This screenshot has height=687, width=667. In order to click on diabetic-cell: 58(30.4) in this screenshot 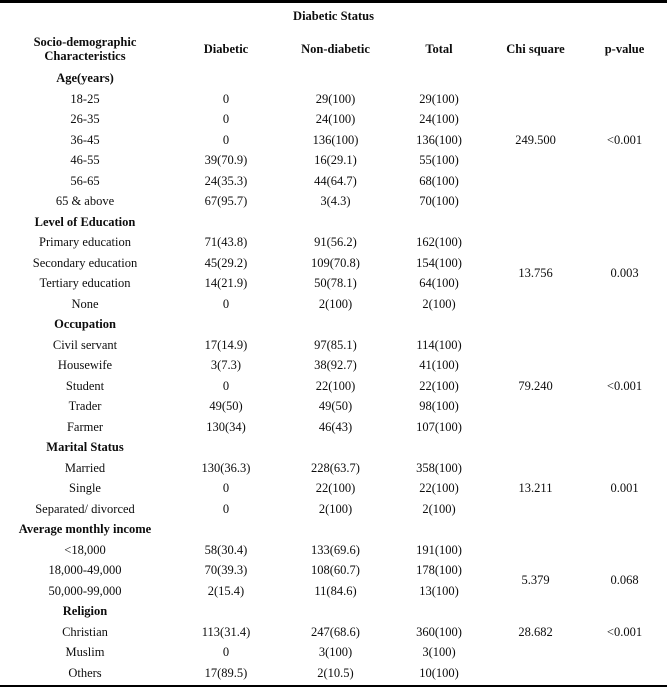, I will do `click(226, 549)`.